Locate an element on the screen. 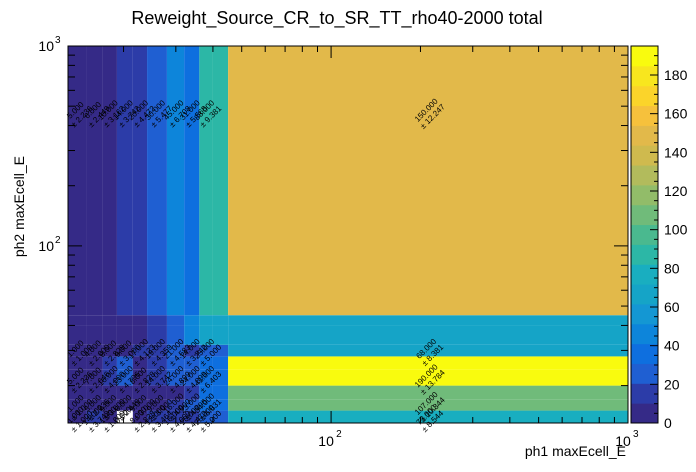 The width and height of the screenshot is (696, 472). y-tick-exponent: 3 is located at coordinates (58, 40).